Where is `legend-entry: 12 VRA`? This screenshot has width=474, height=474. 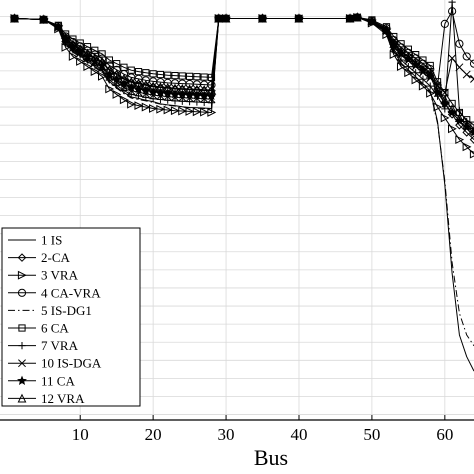
legend-entry: 12 VRA is located at coordinates (46, 398).